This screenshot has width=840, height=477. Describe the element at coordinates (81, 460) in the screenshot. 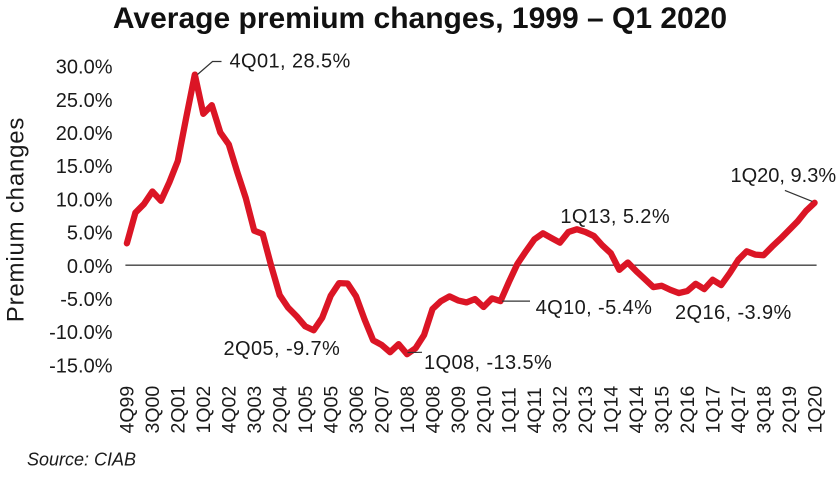

I see `svg-text: Source: CIAB` at that location.